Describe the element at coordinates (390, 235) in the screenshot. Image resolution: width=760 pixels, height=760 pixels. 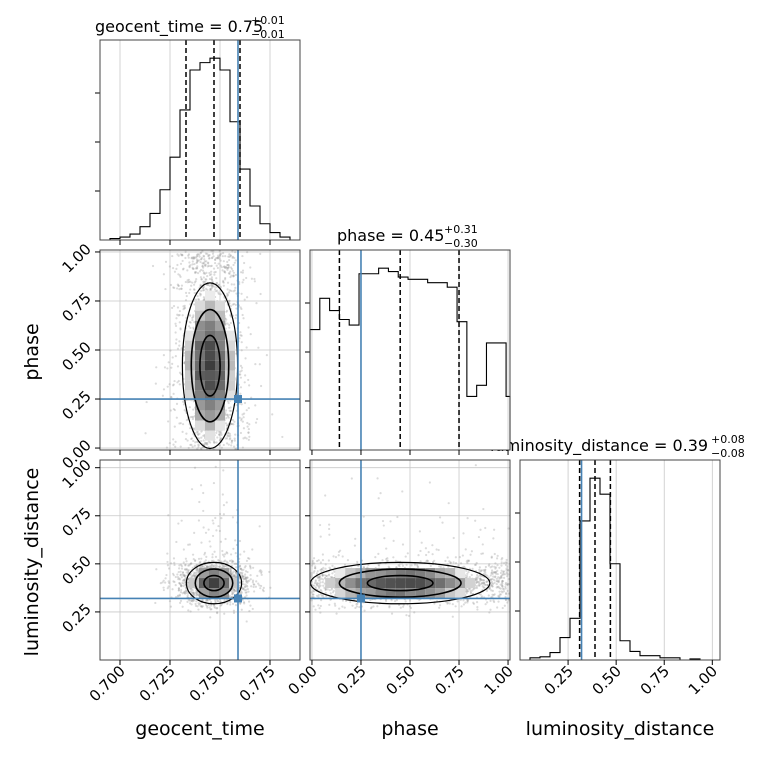
I see `title-phase-text: phase = 0.45` at that location.